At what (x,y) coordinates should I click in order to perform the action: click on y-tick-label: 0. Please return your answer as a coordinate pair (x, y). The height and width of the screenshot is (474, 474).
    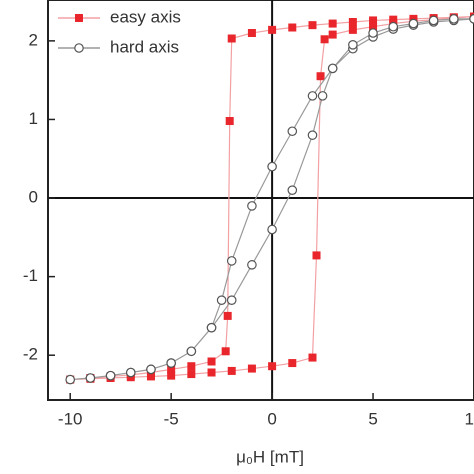
    Looking at the image, I should click on (33, 197).